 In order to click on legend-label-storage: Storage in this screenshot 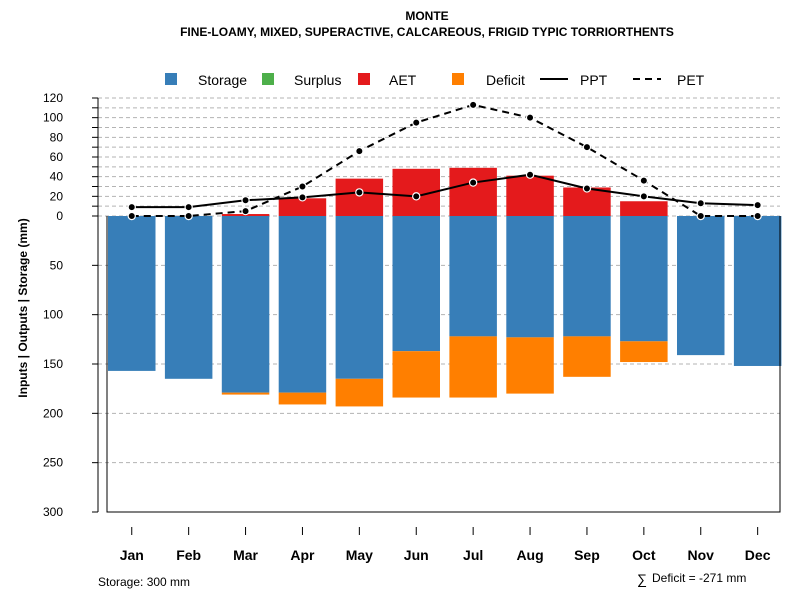, I will do `click(222, 80)`.